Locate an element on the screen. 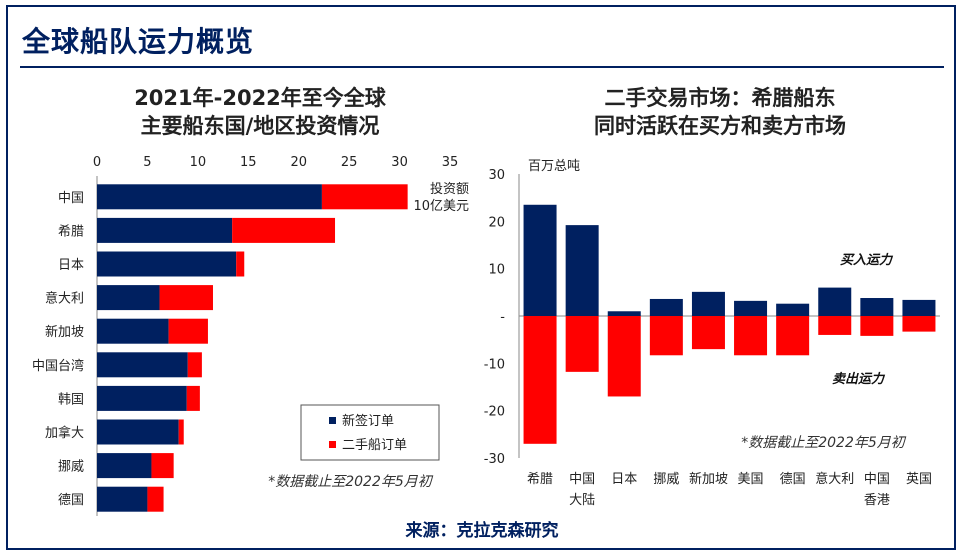 This screenshot has height=557, width=964. category-label: 中国台湾 is located at coordinates (58, 366).